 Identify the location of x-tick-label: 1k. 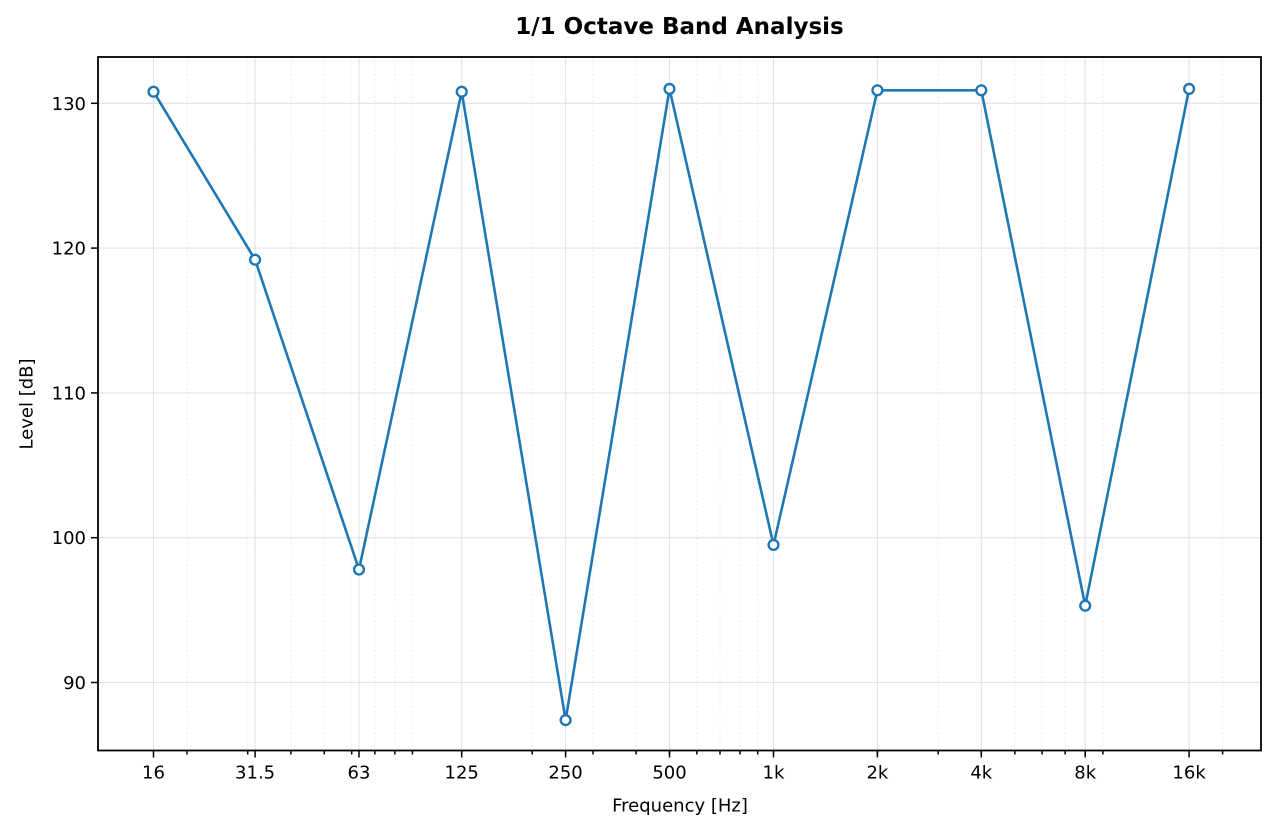
(774, 773).